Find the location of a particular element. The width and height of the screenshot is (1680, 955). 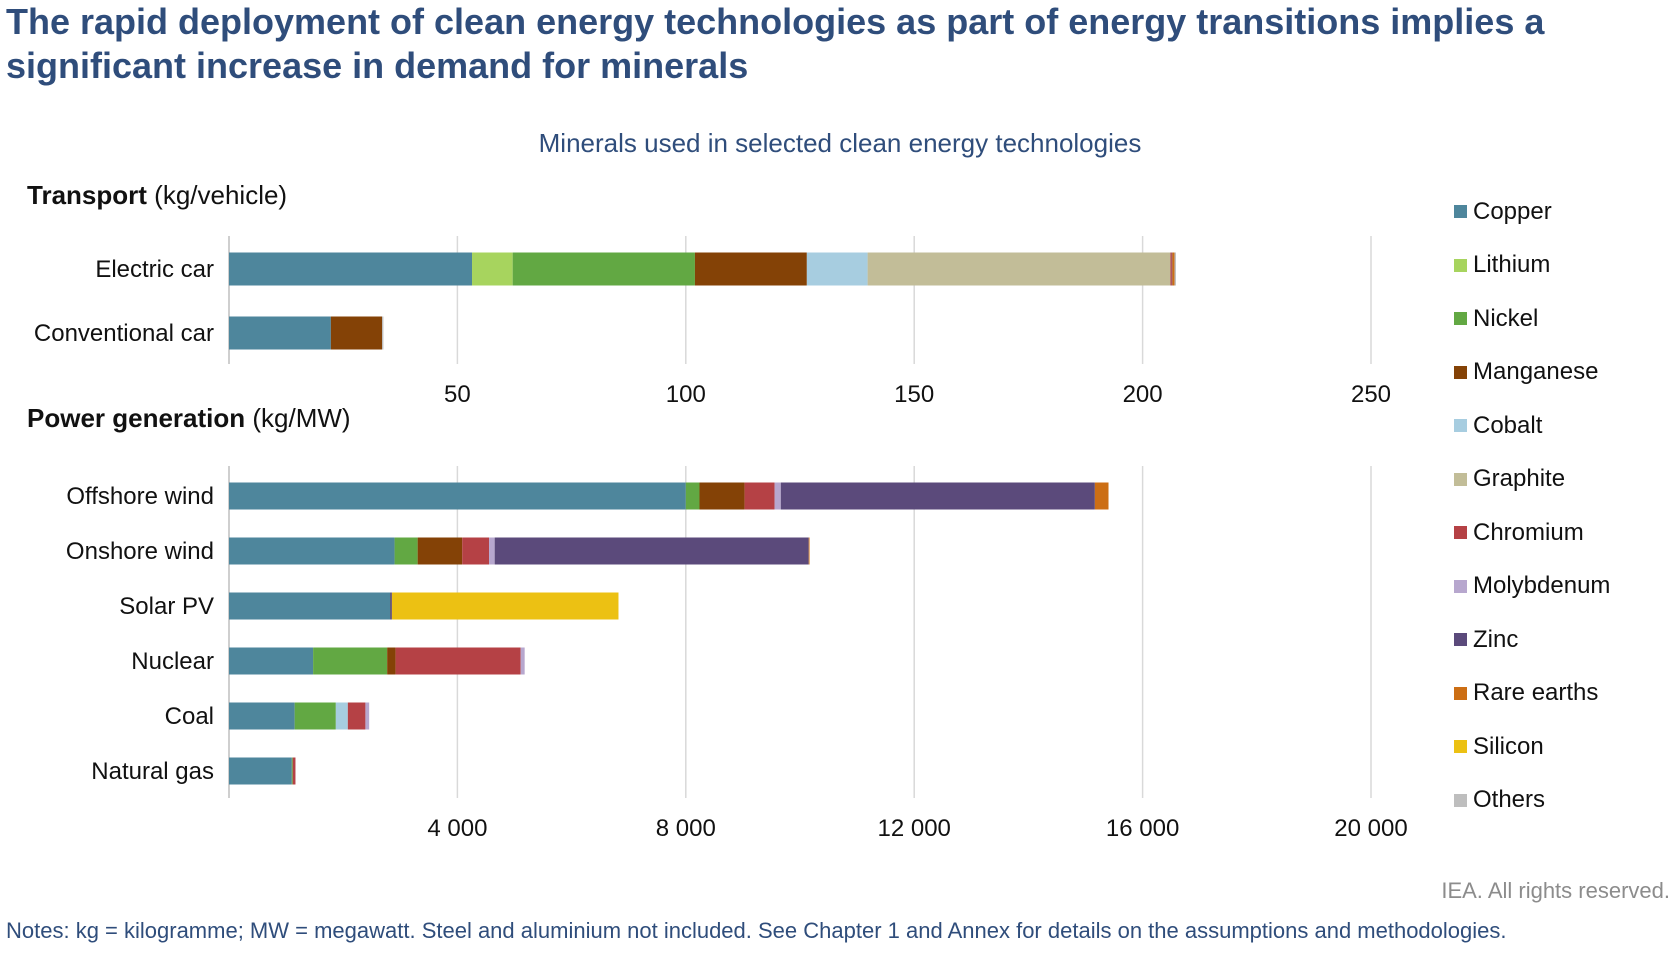

legend-item-chromium: Chromium is located at coordinates (1532, 533).